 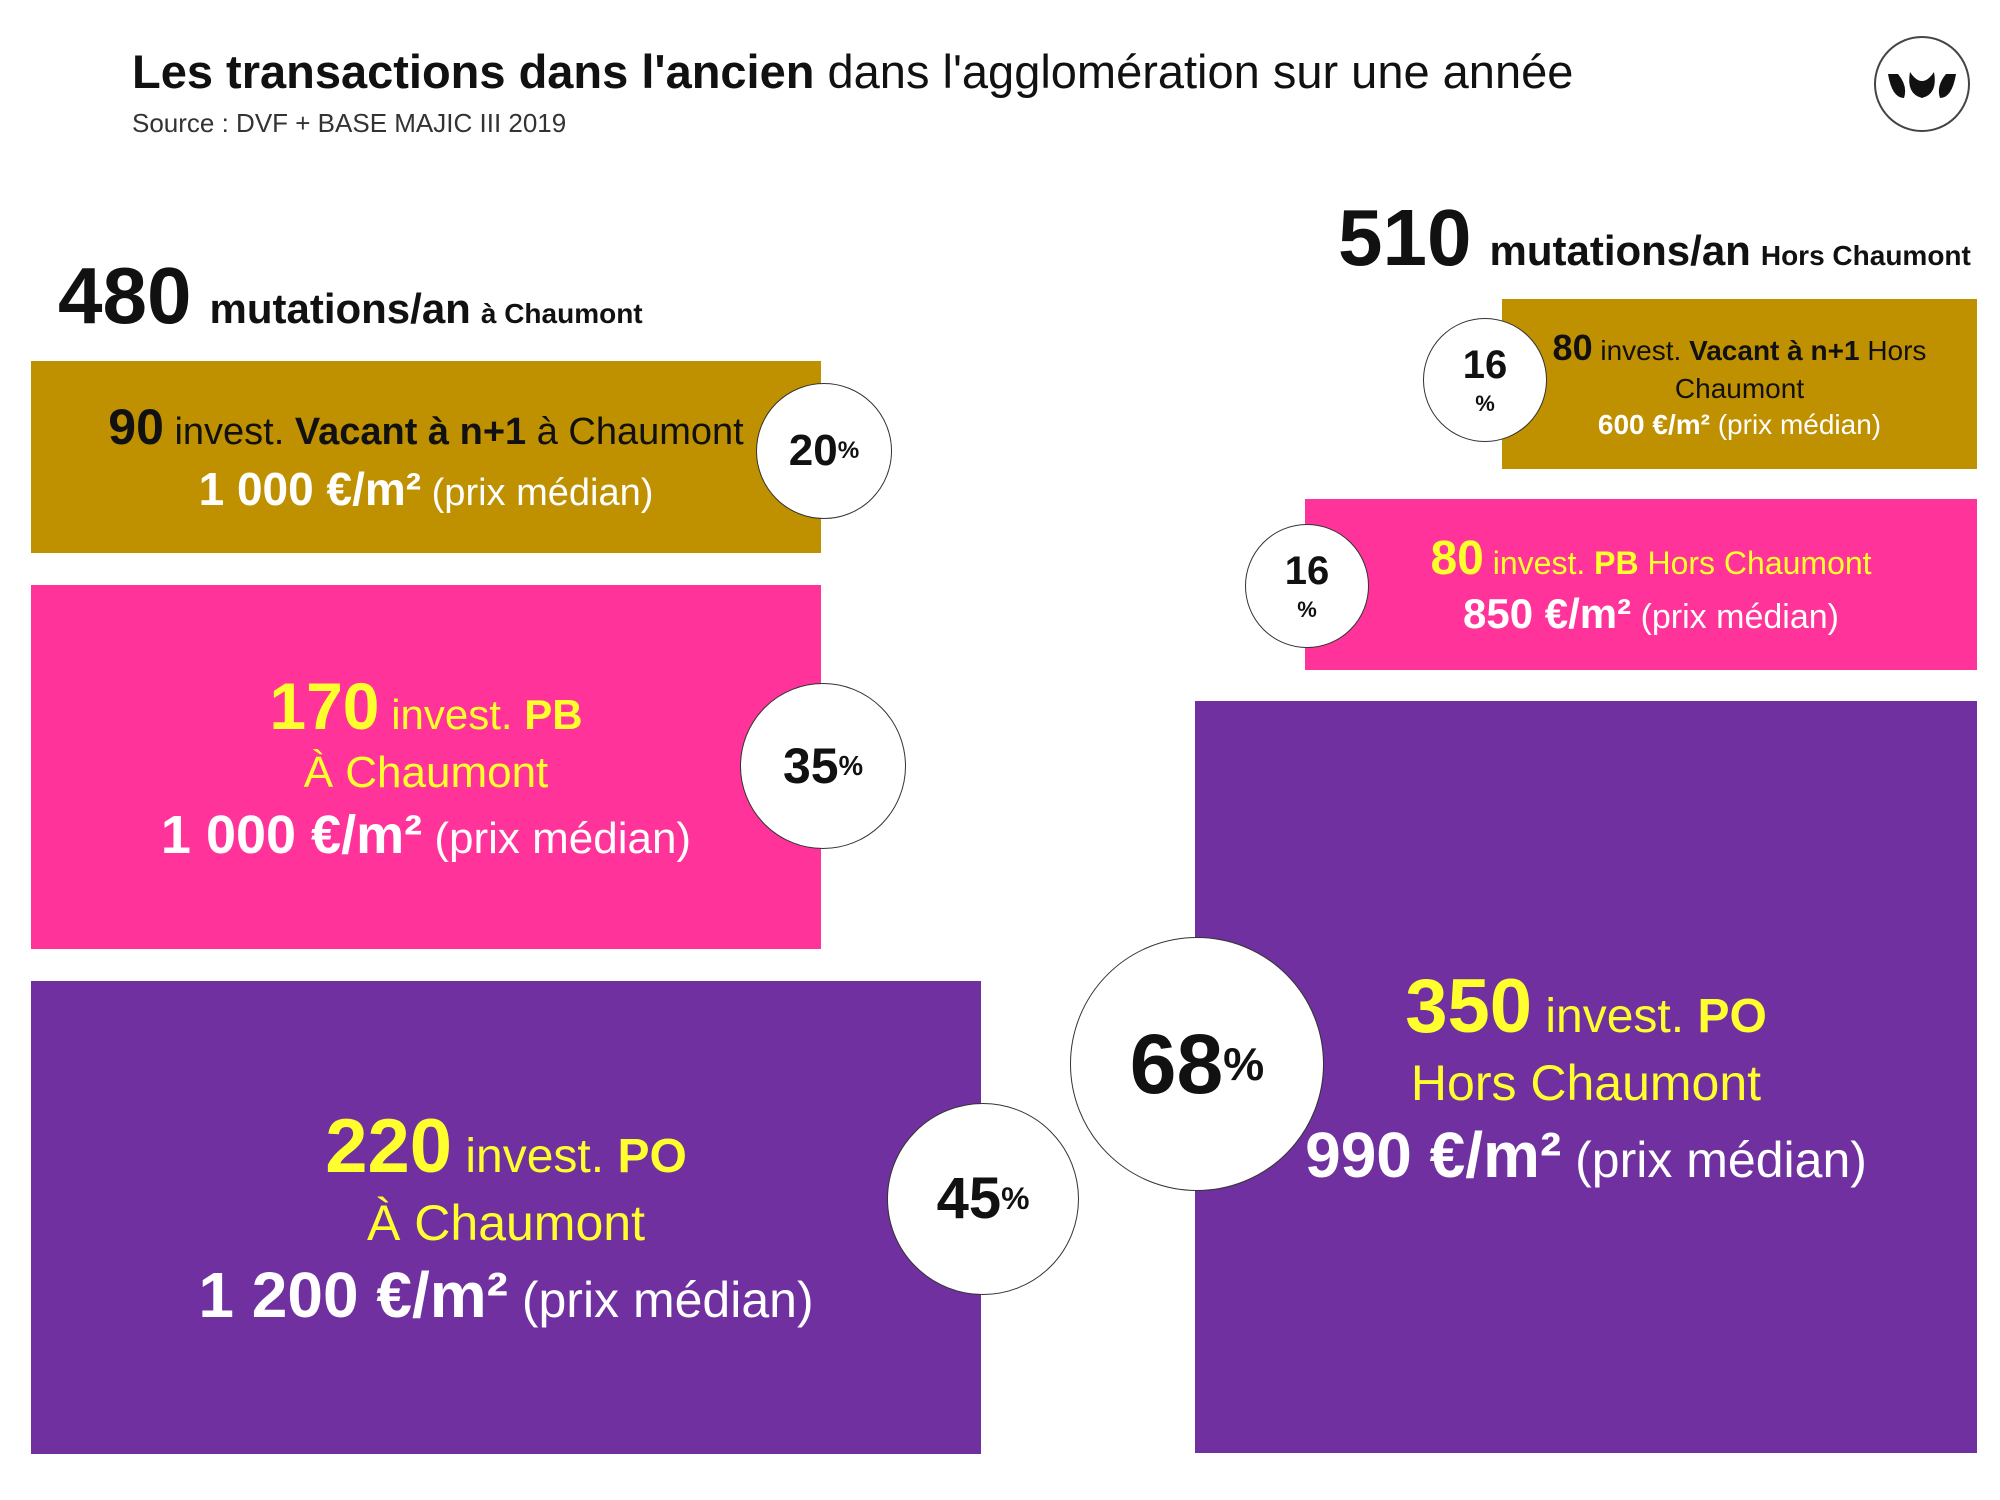 What do you see at coordinates (813, 450) in the screenshot?
I see `chaumont-vacant-pct-value: 20` at bounding box center [813, 450].